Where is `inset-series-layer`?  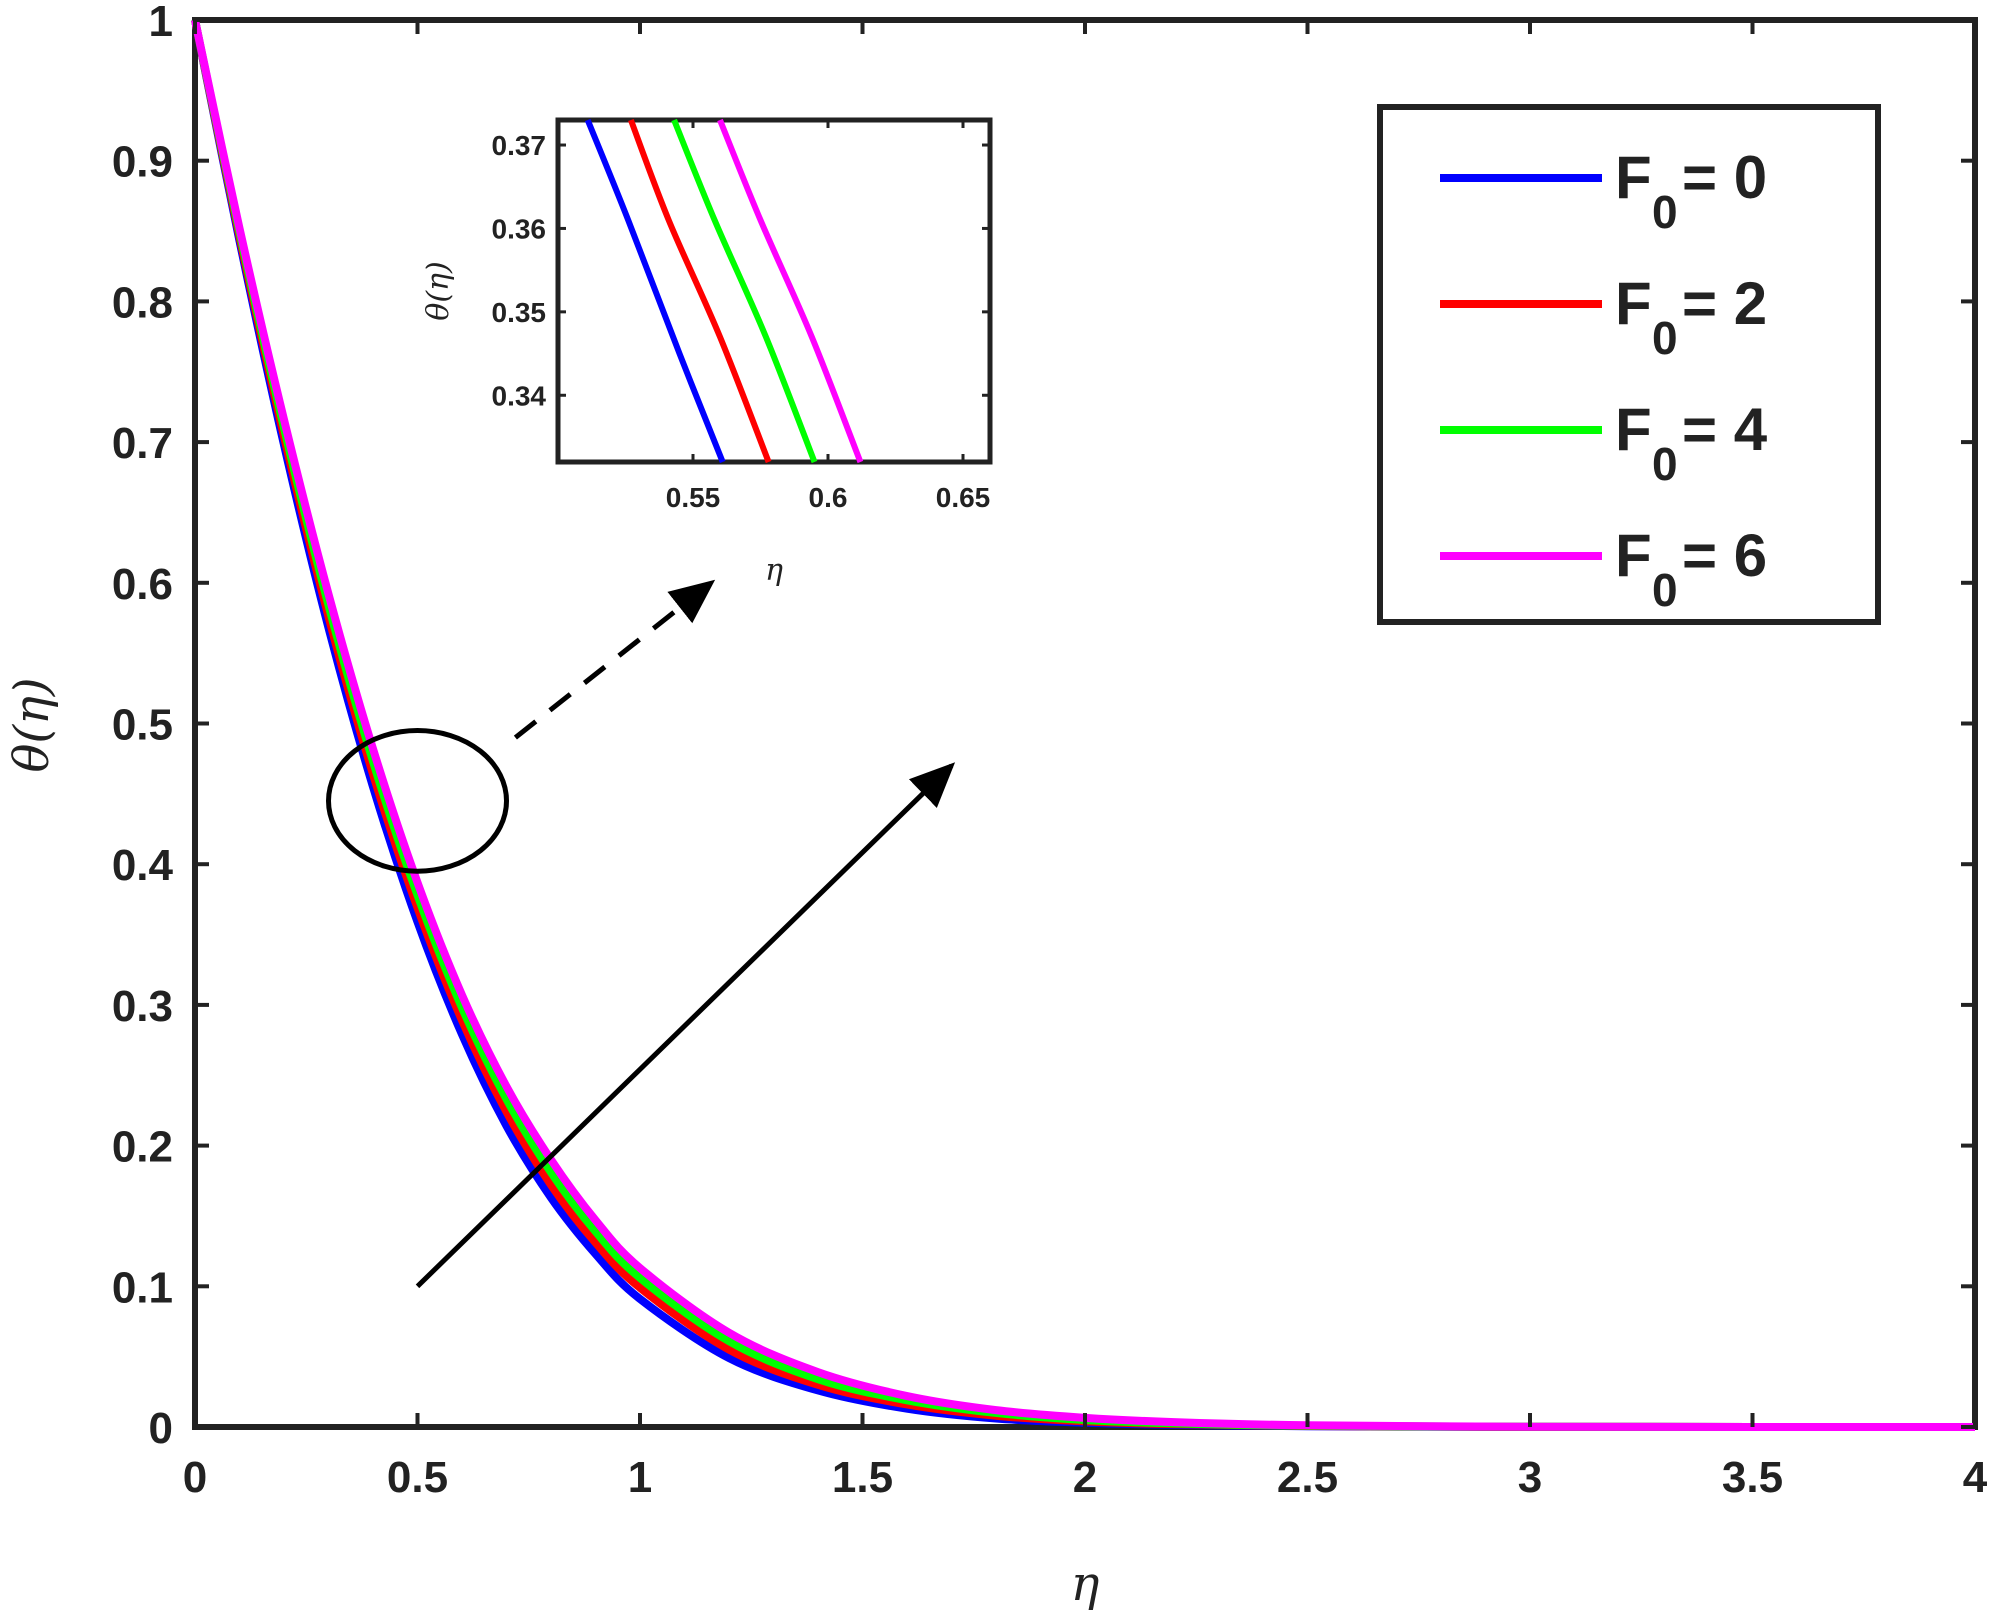 inset-series-layer is located at coordinates (724, 291).